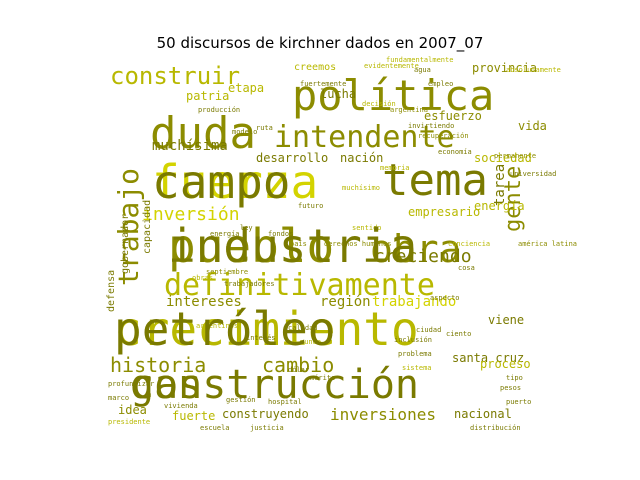  I want to click on word: muchísimo, so click(361, 188).